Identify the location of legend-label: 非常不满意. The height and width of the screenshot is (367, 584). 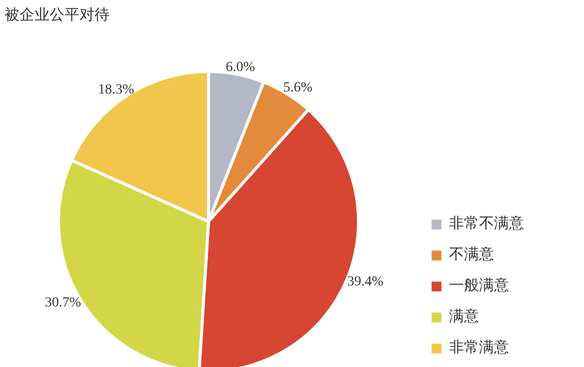
(486, 223).